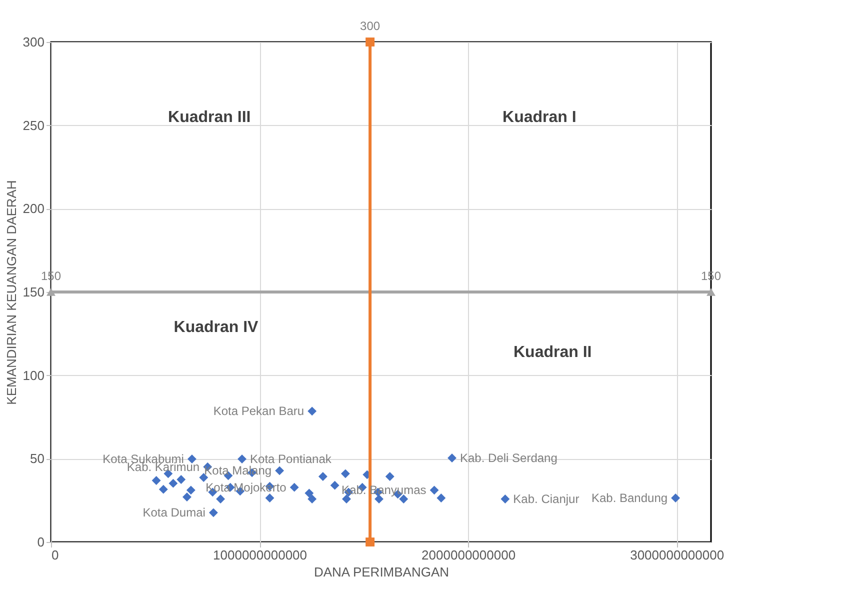 The width and height of the screenshot is (847, 615). What do you see at coordinates (382, 572) in the screenshot?
I see `x-axis-title: DANA PERIMBANGAN` at bounding box center [382, 572].